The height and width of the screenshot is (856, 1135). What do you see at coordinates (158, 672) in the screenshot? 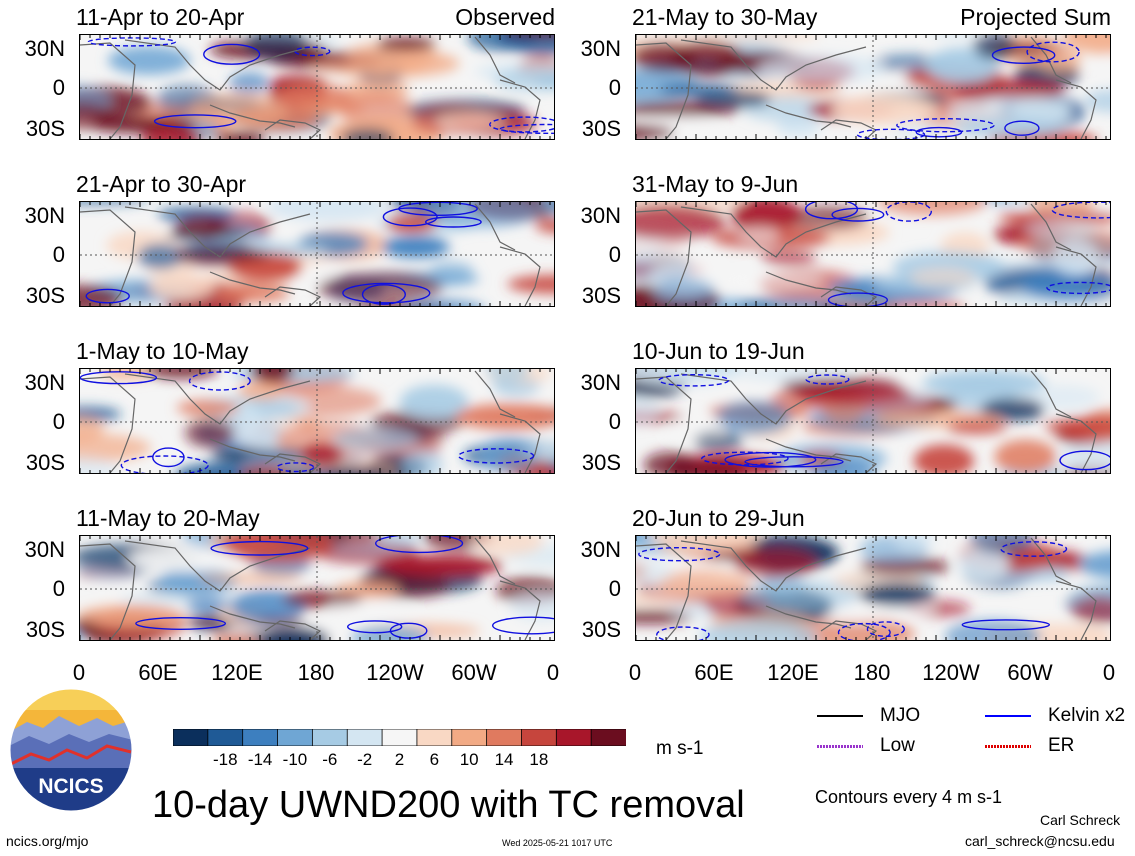
I see `lon-label: 60E` at bounding box center [158, 672].